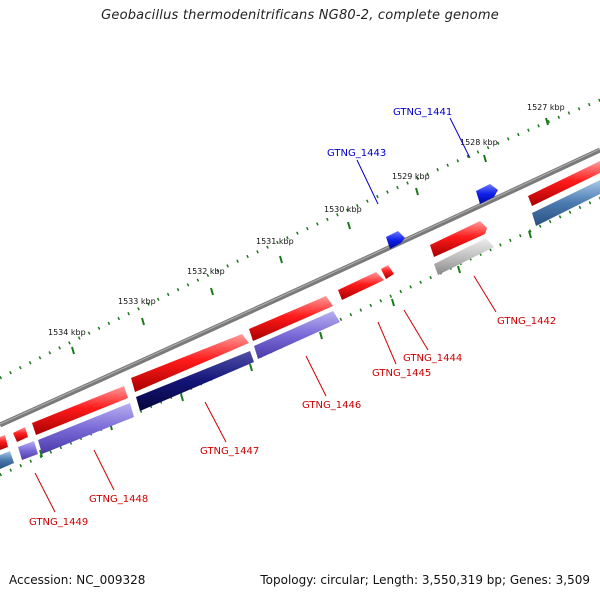 The image size is (600, 600). Describe the element at coordinates (411, 176) in the screenshot. I see `tick-label: 1529 kbp` at that location.